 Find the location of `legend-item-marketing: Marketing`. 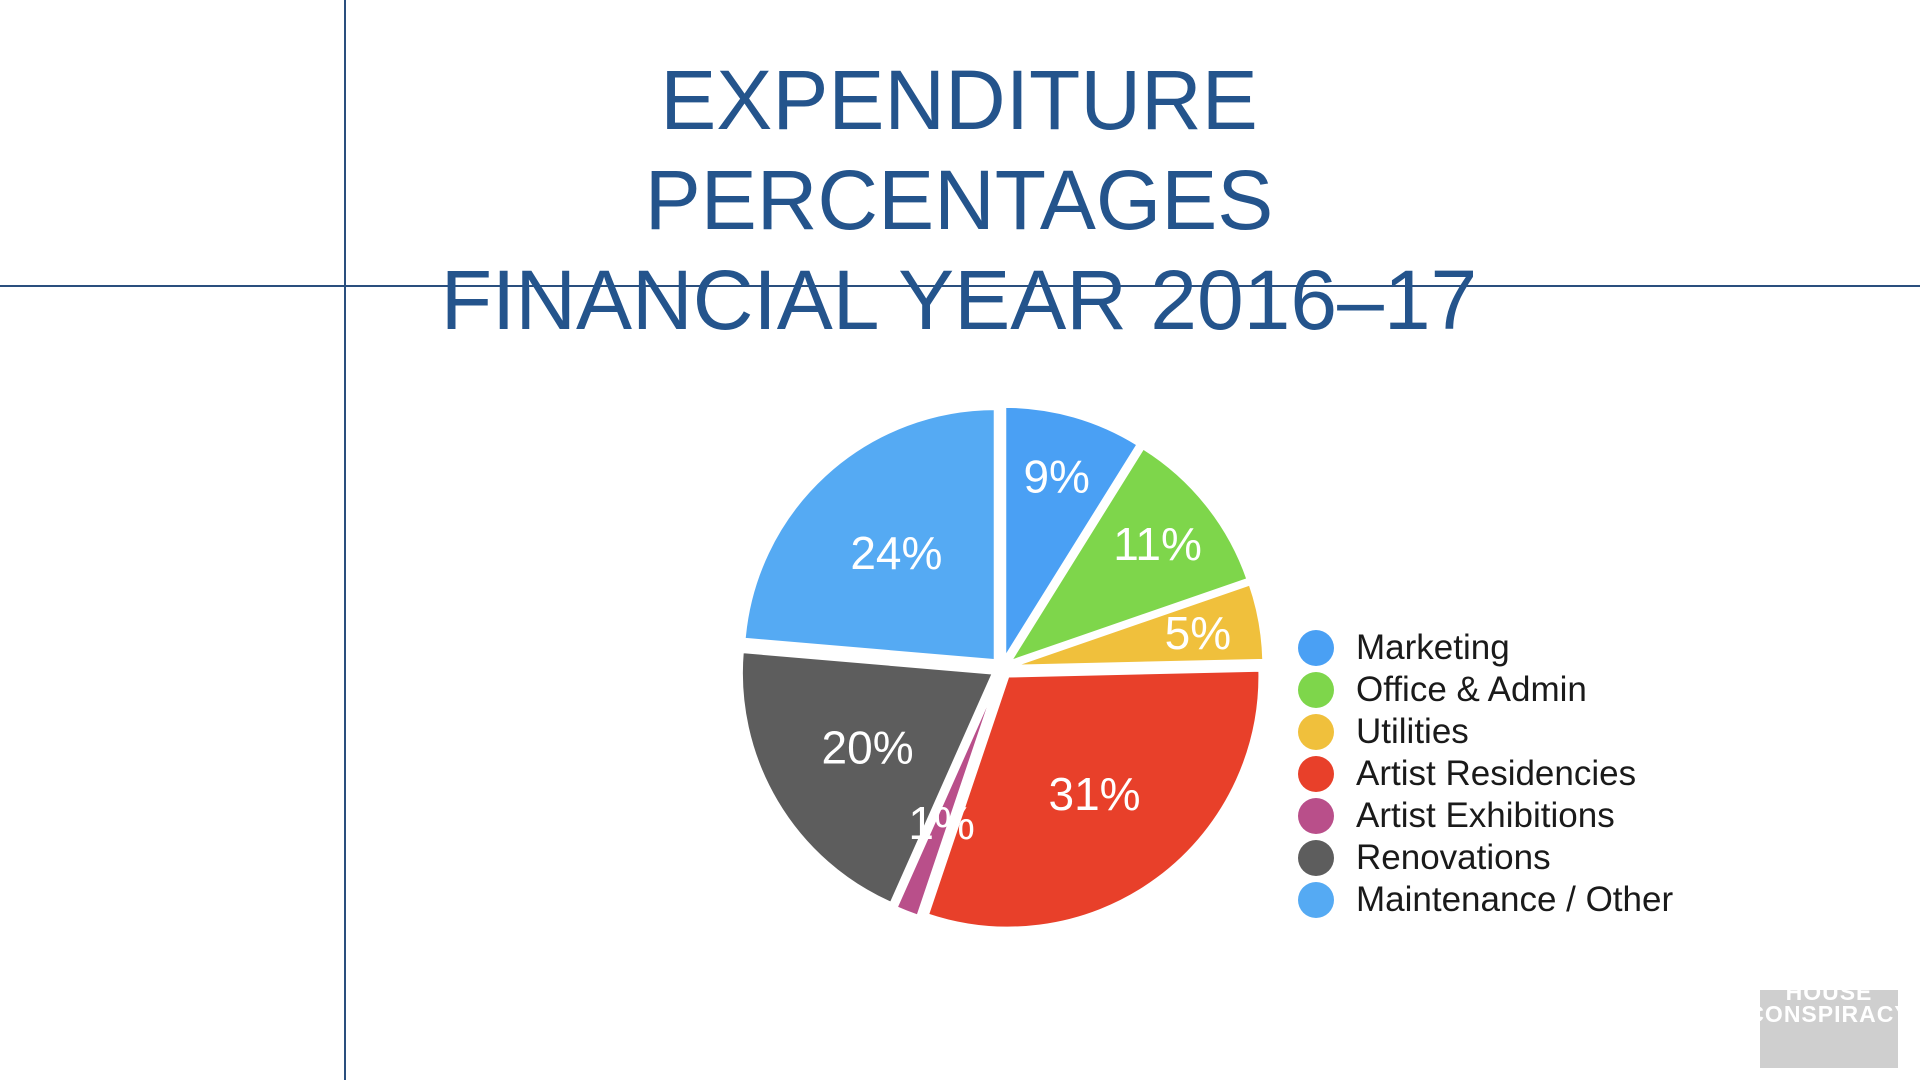

legend-item-marketing: Marketing is located at coordinates (1485, 648).